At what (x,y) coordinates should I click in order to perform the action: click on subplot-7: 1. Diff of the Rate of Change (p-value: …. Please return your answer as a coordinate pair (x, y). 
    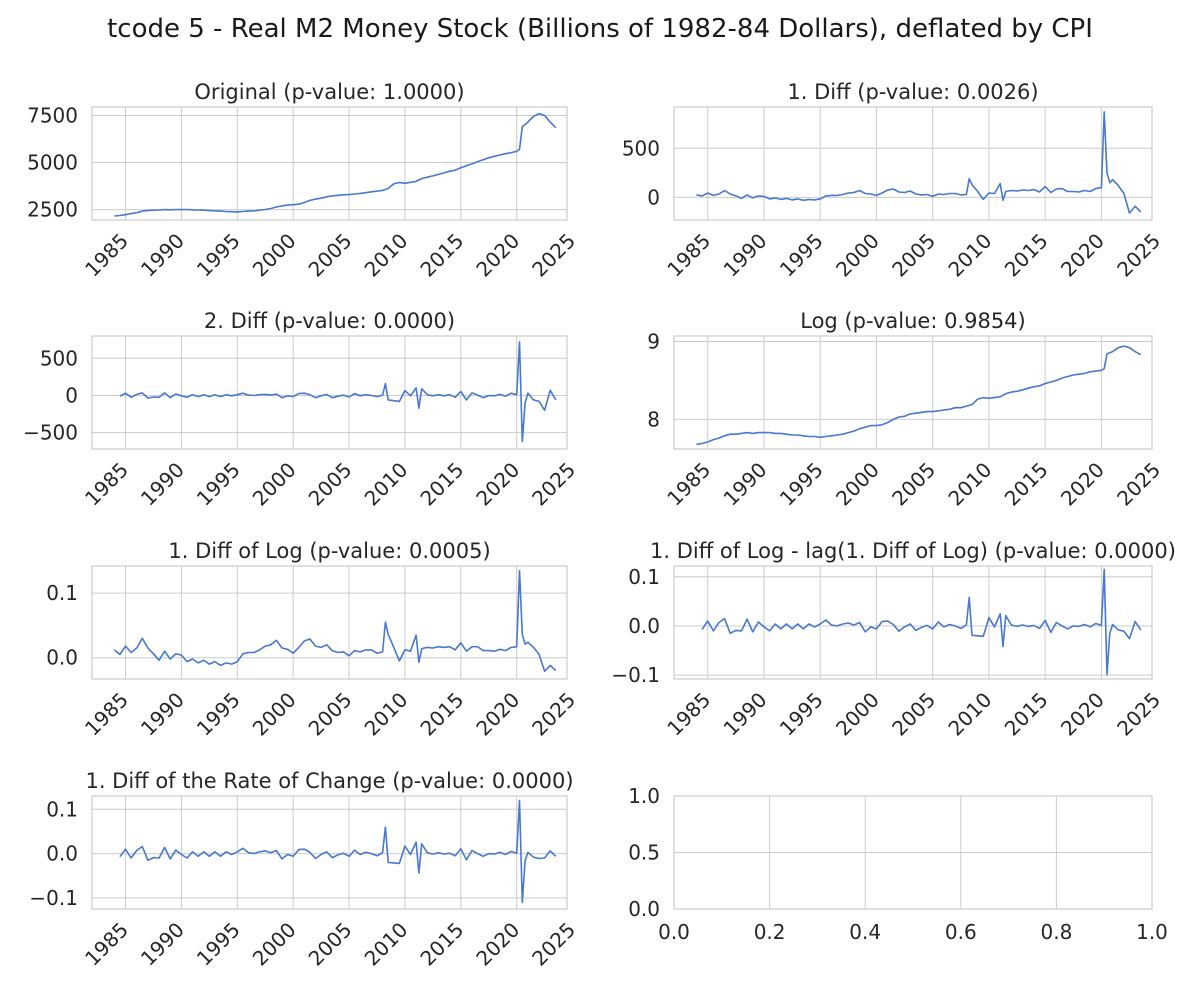
    Looking at the image, I should click on (304, 870).